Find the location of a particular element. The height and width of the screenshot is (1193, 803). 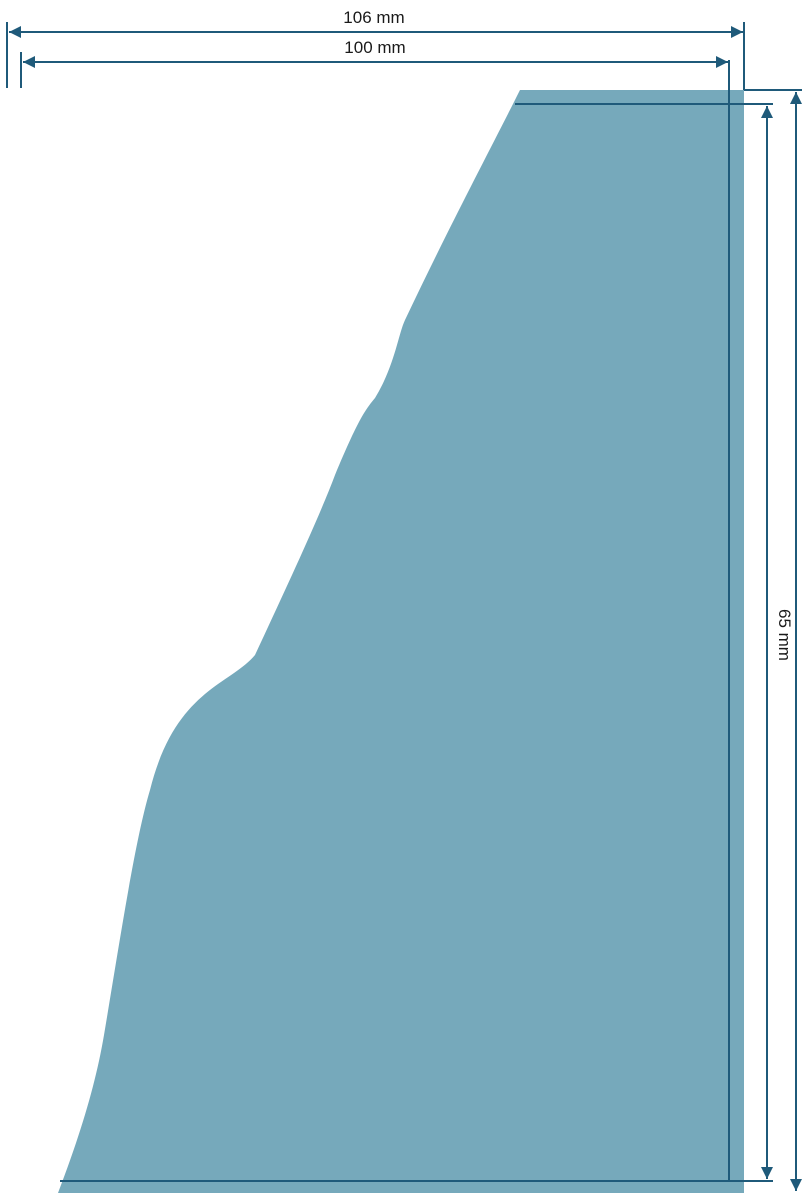

inner-width-label: 100 mm is located at coordinates (374, 47).